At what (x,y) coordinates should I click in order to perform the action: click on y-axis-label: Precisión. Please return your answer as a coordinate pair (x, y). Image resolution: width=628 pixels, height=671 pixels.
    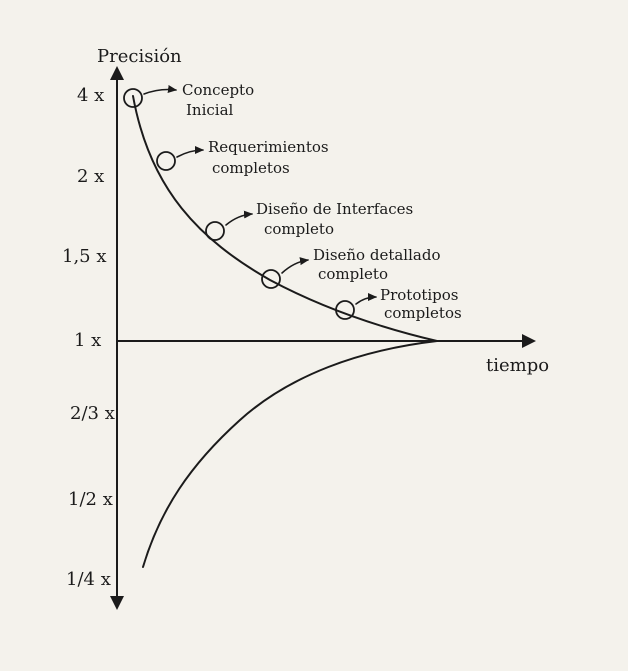
    Looking at the image, I should click on (139, 56).